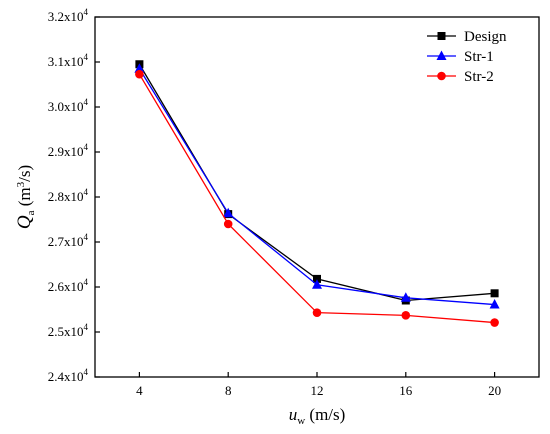 The width and height of the screenshot is (550, 434). I want to click on x-tick-label: 16, so click(406, 390).